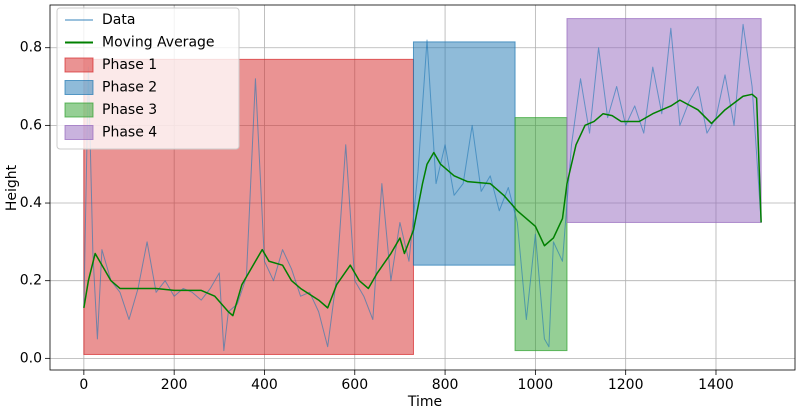 The image size is (796, 411). I want to click on y-axis-label: Height, so click(12, 187).